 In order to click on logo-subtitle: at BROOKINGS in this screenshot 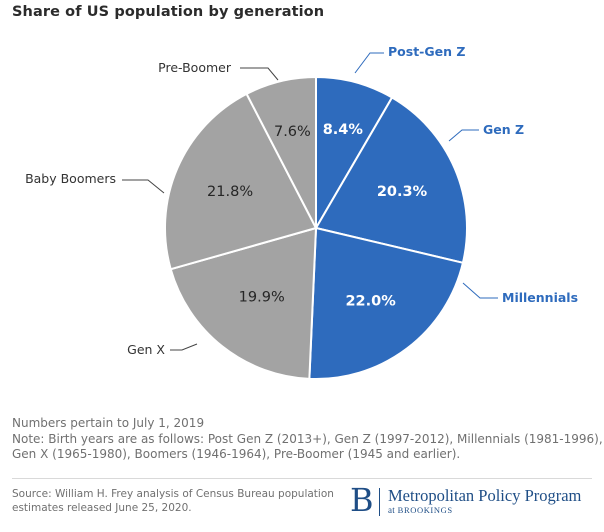, I will do `click(420, 510)`.